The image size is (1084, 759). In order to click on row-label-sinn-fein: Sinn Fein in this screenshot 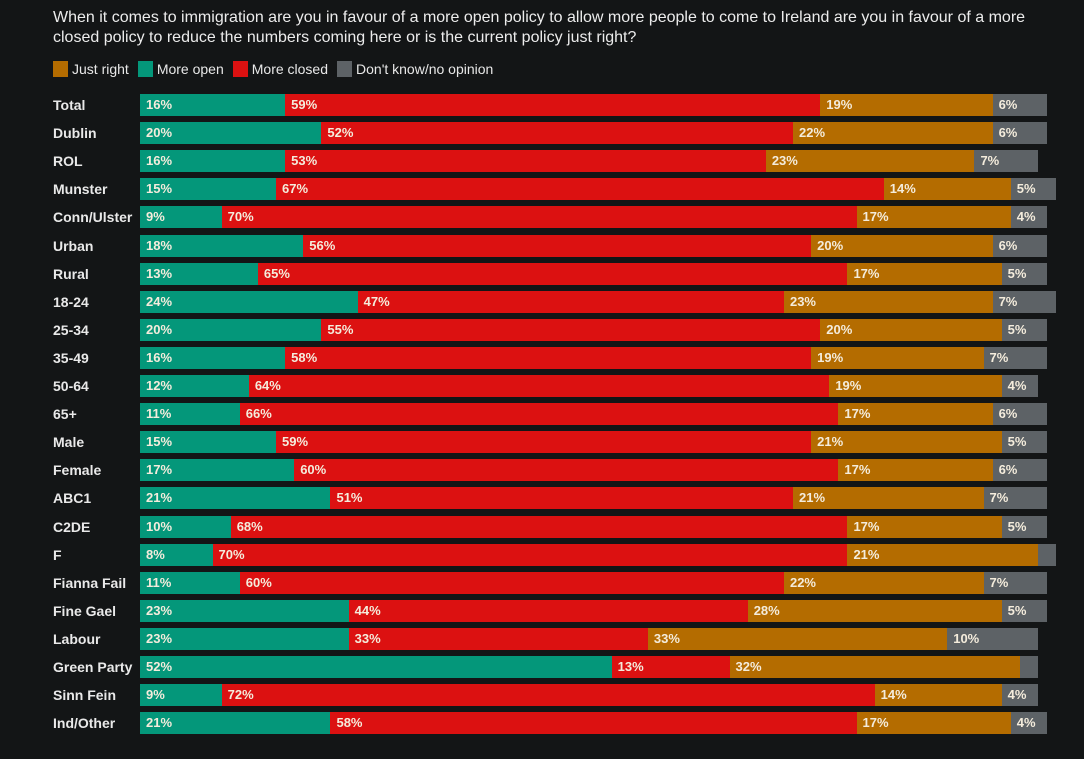, I will do `click(84, 695)`.